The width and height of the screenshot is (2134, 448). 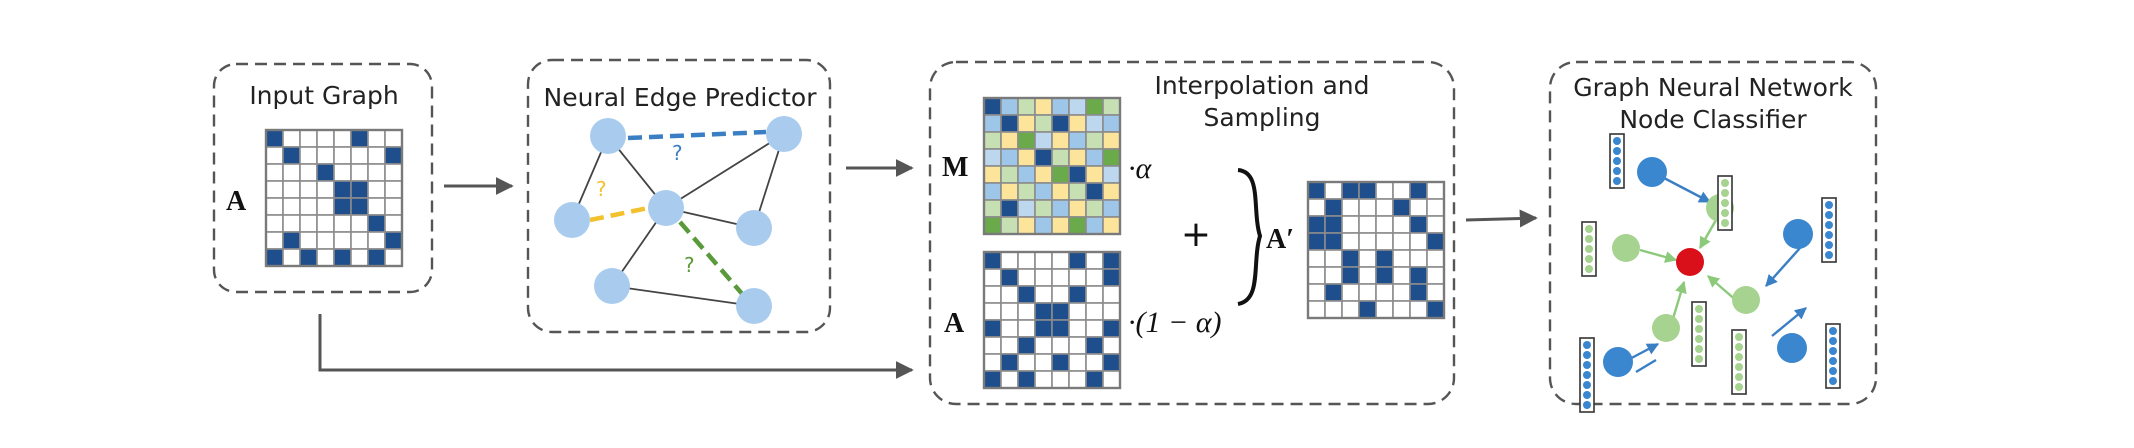 I want to click on interpolation-title-line1: Interpolation and, so click(x=1262, y=85).